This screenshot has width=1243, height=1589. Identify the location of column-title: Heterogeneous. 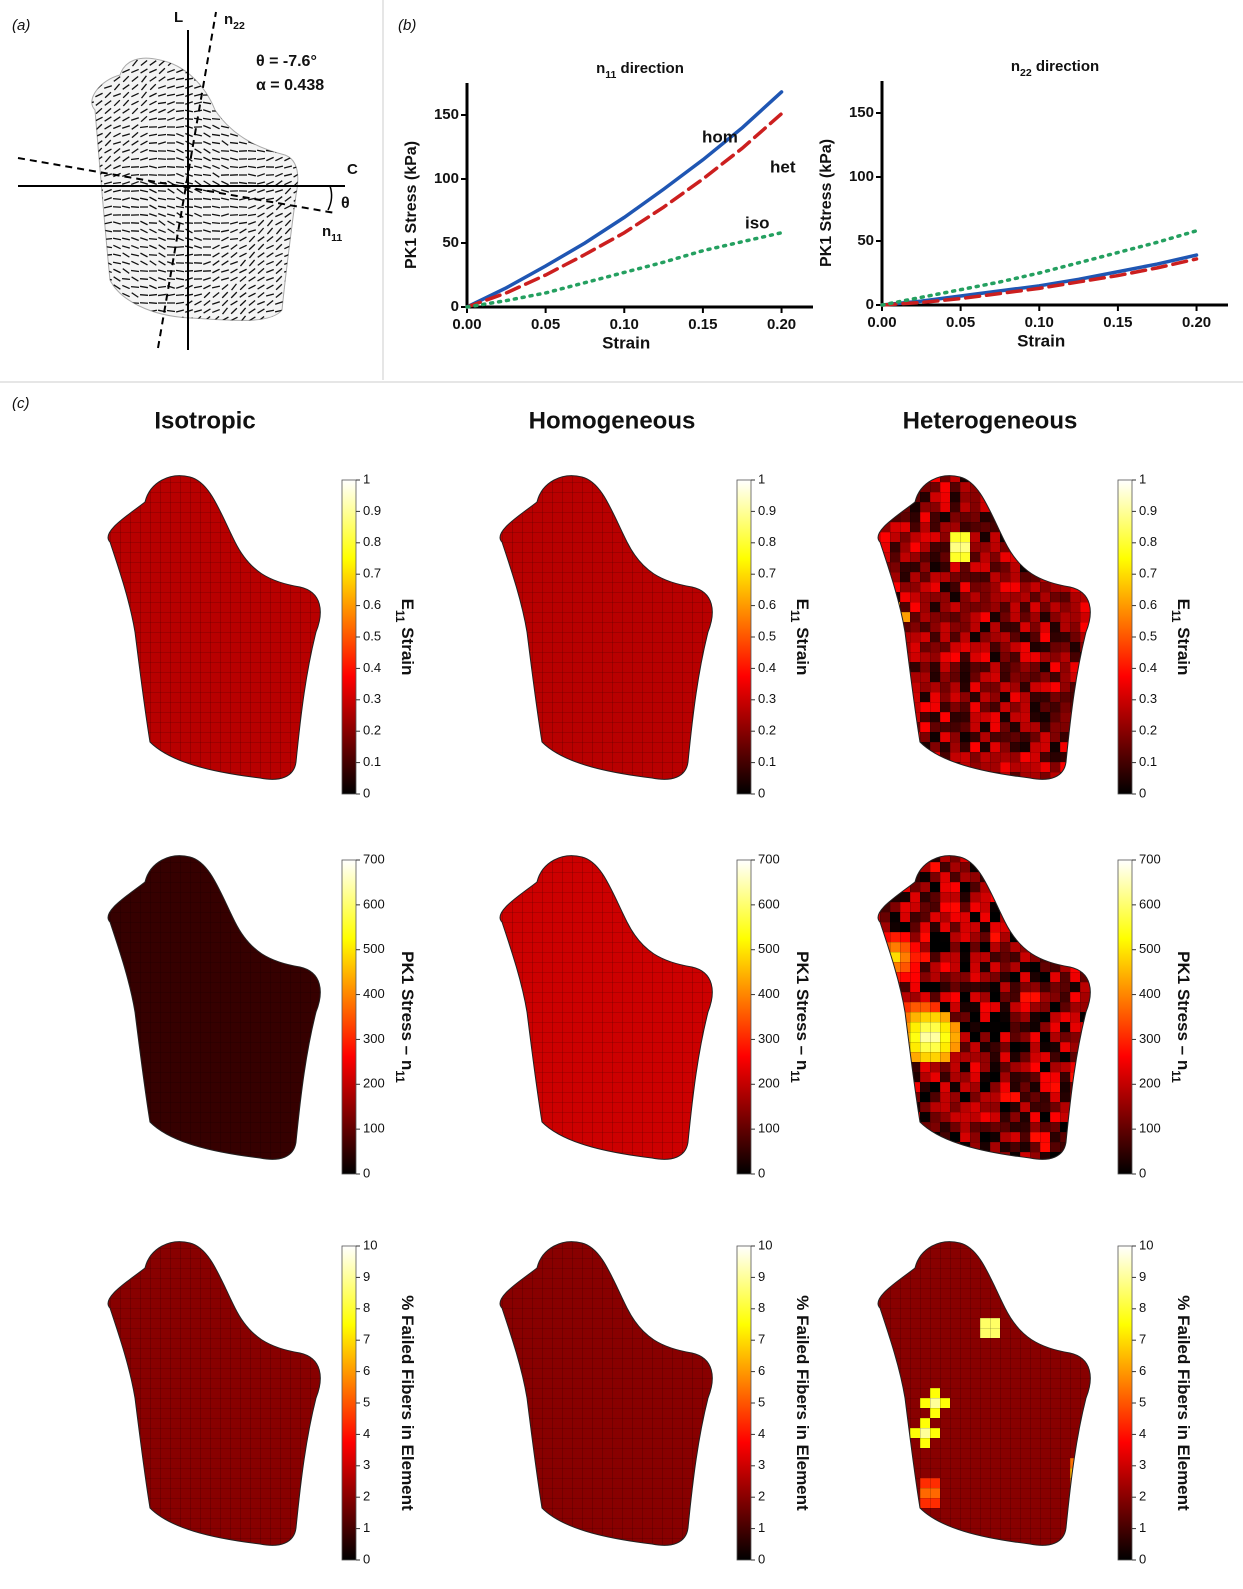
(990, 420).